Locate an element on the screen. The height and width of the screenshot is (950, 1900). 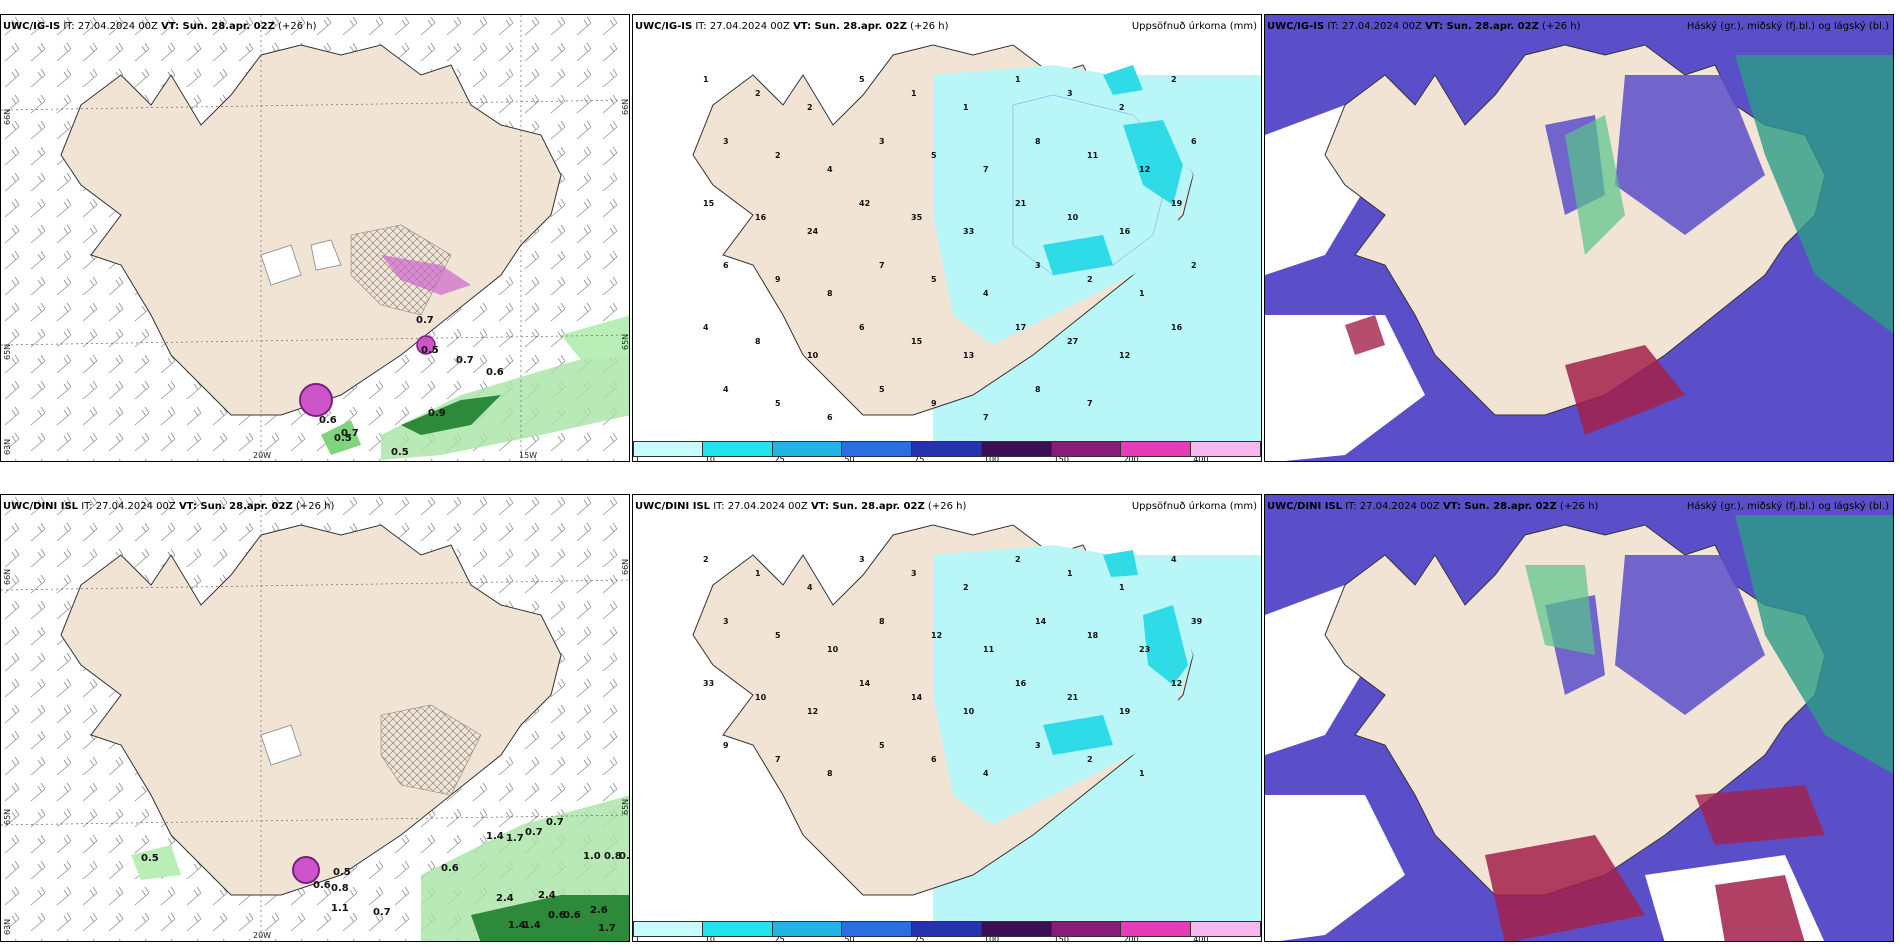
precip-value: 1.1 is located at coordinates (340, 908).